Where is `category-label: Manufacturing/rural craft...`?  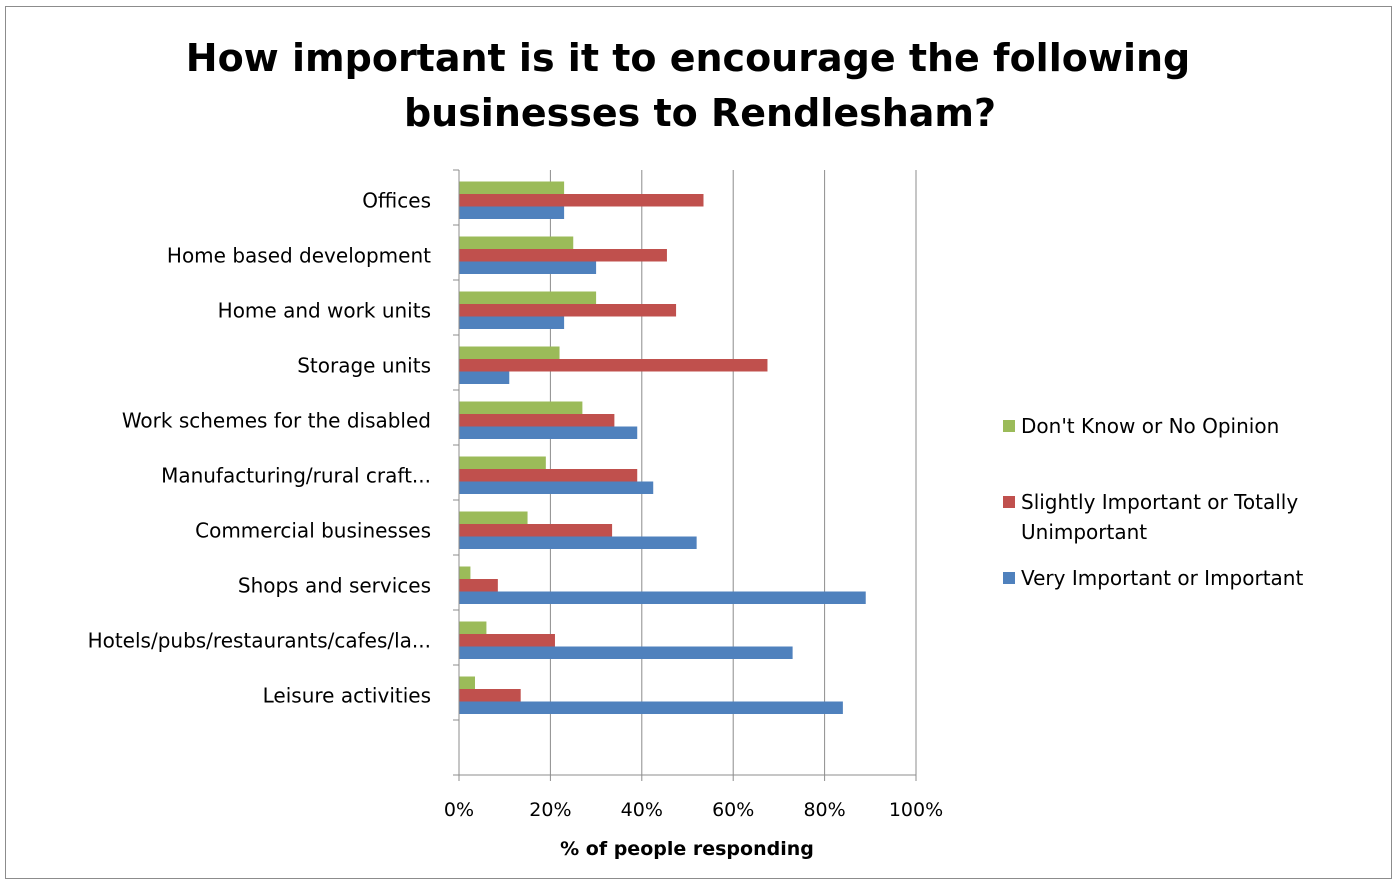 category-label: Manufacturing/rural craft... is located at coordinates (296, 475).